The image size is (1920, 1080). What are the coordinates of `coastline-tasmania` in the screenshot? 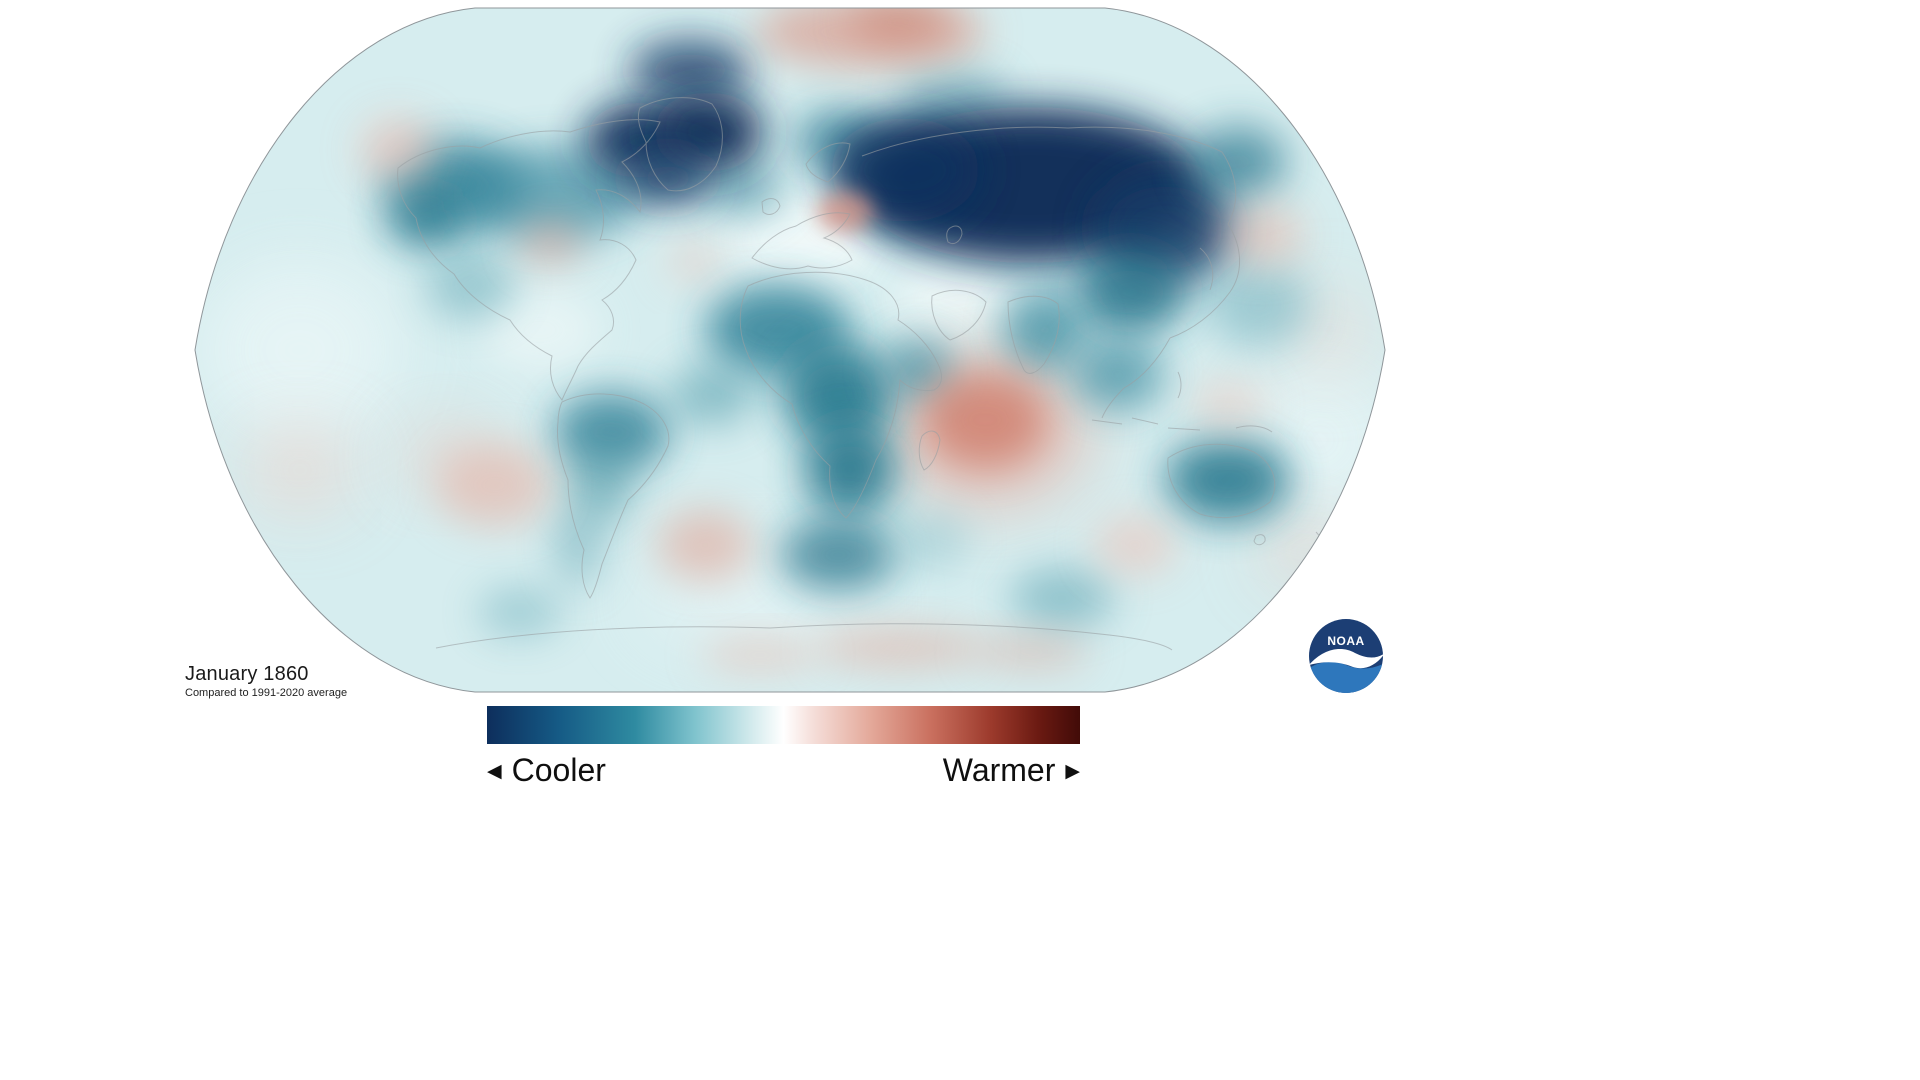 It's located at (1259, 540).